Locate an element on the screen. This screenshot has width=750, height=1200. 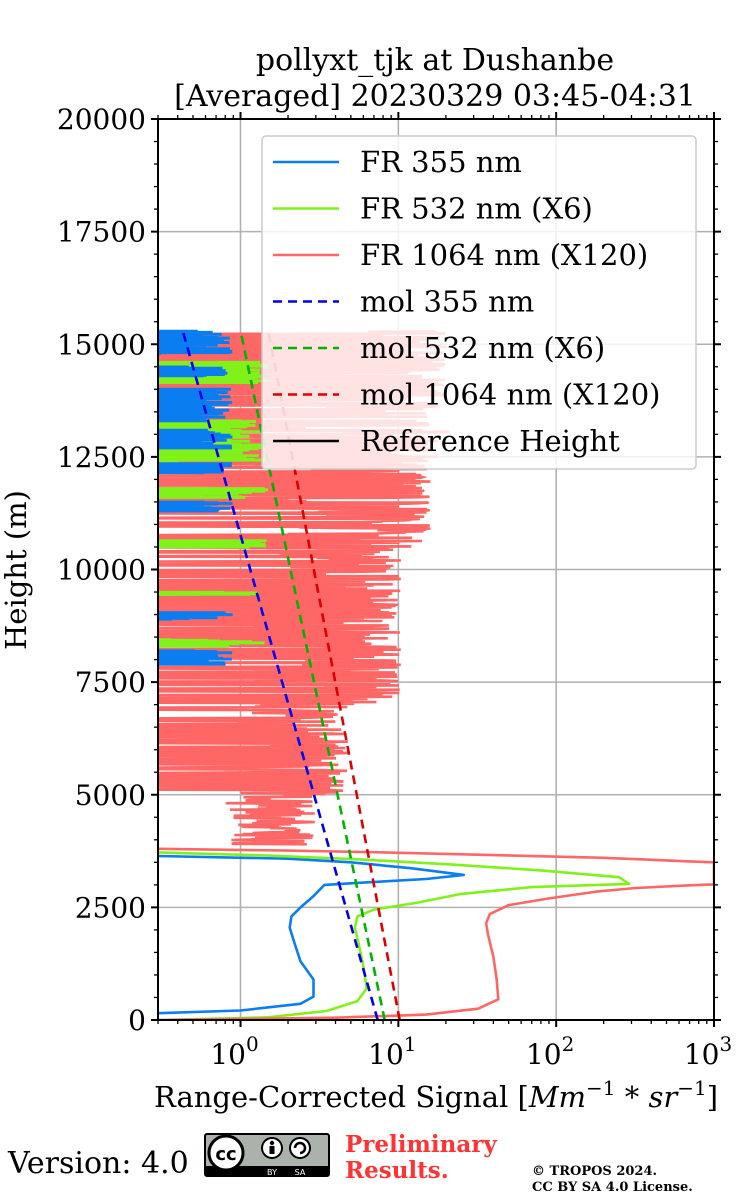
y-tick-label: 17500 is located at coordinates (101, 232).